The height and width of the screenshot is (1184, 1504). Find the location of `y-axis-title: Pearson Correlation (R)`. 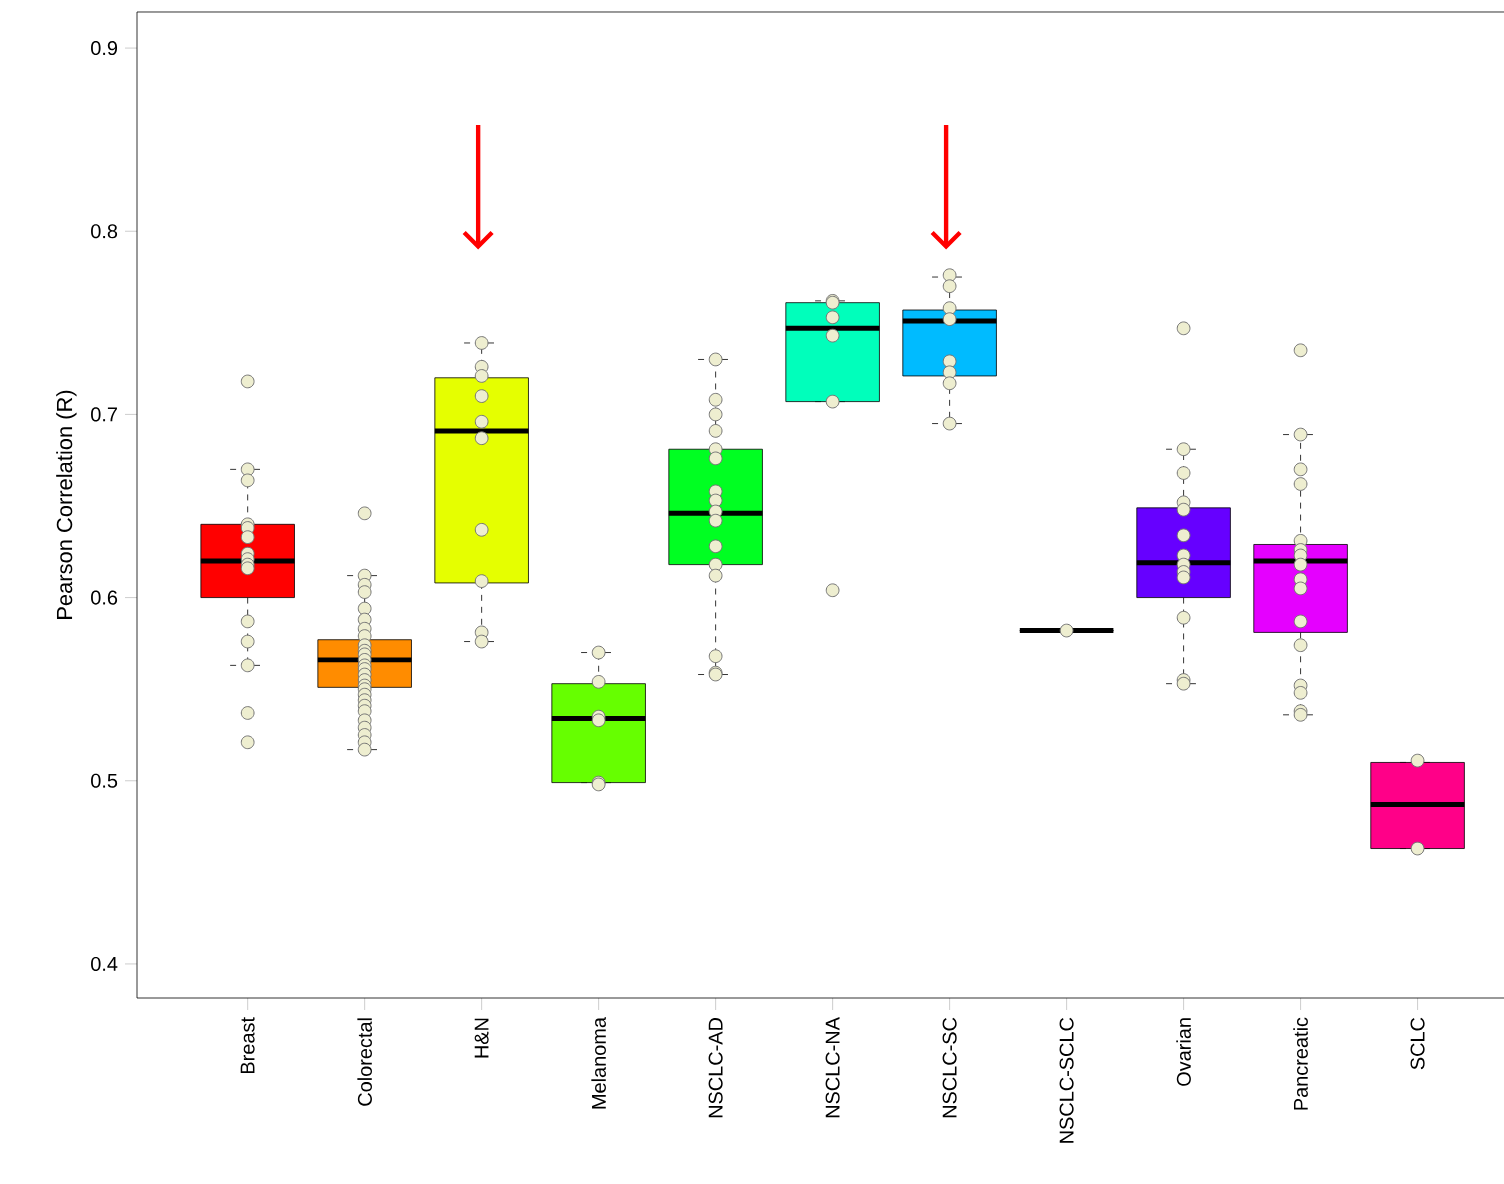

y-axis-title: Pearson Correlation (R) is located at coordinates (66, 504).